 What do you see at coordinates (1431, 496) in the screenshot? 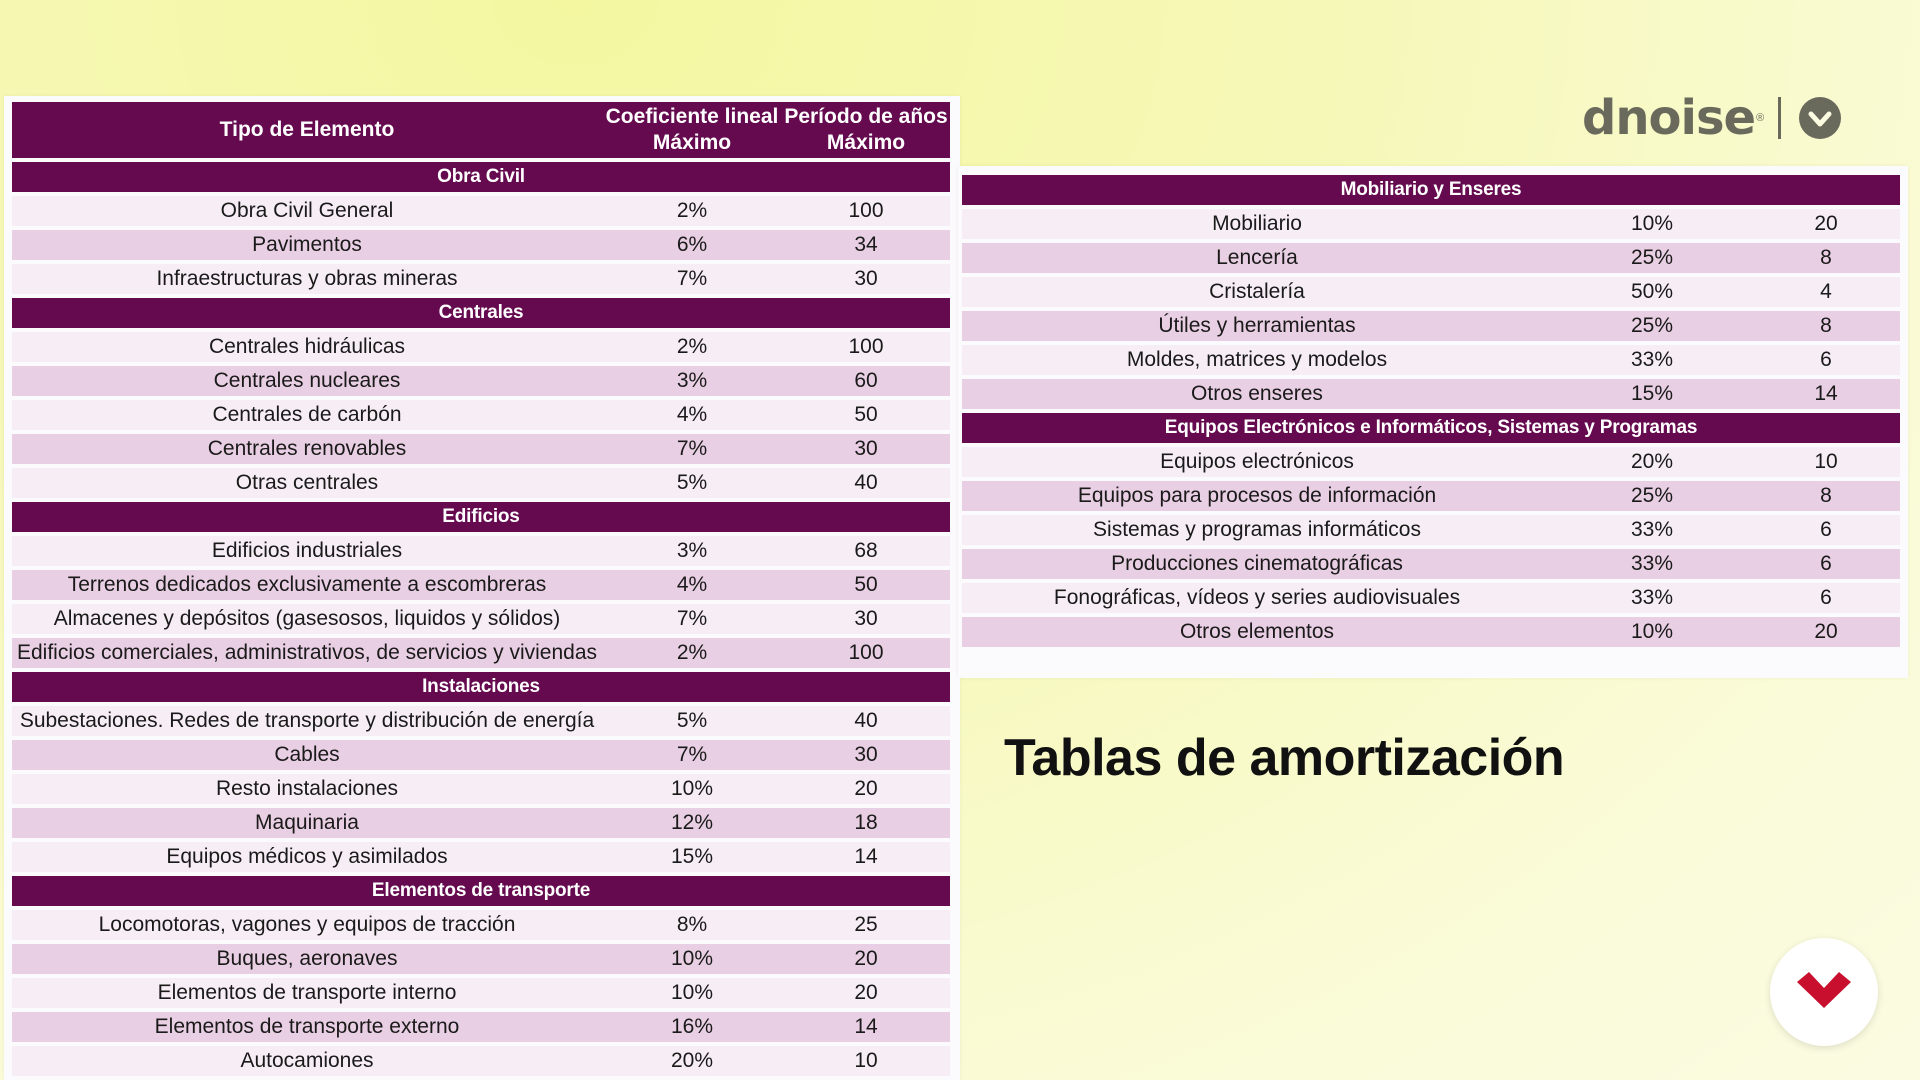
I see `table-row: Equipos para procesos de información 25% 8` at bounding box center [1431, 496].